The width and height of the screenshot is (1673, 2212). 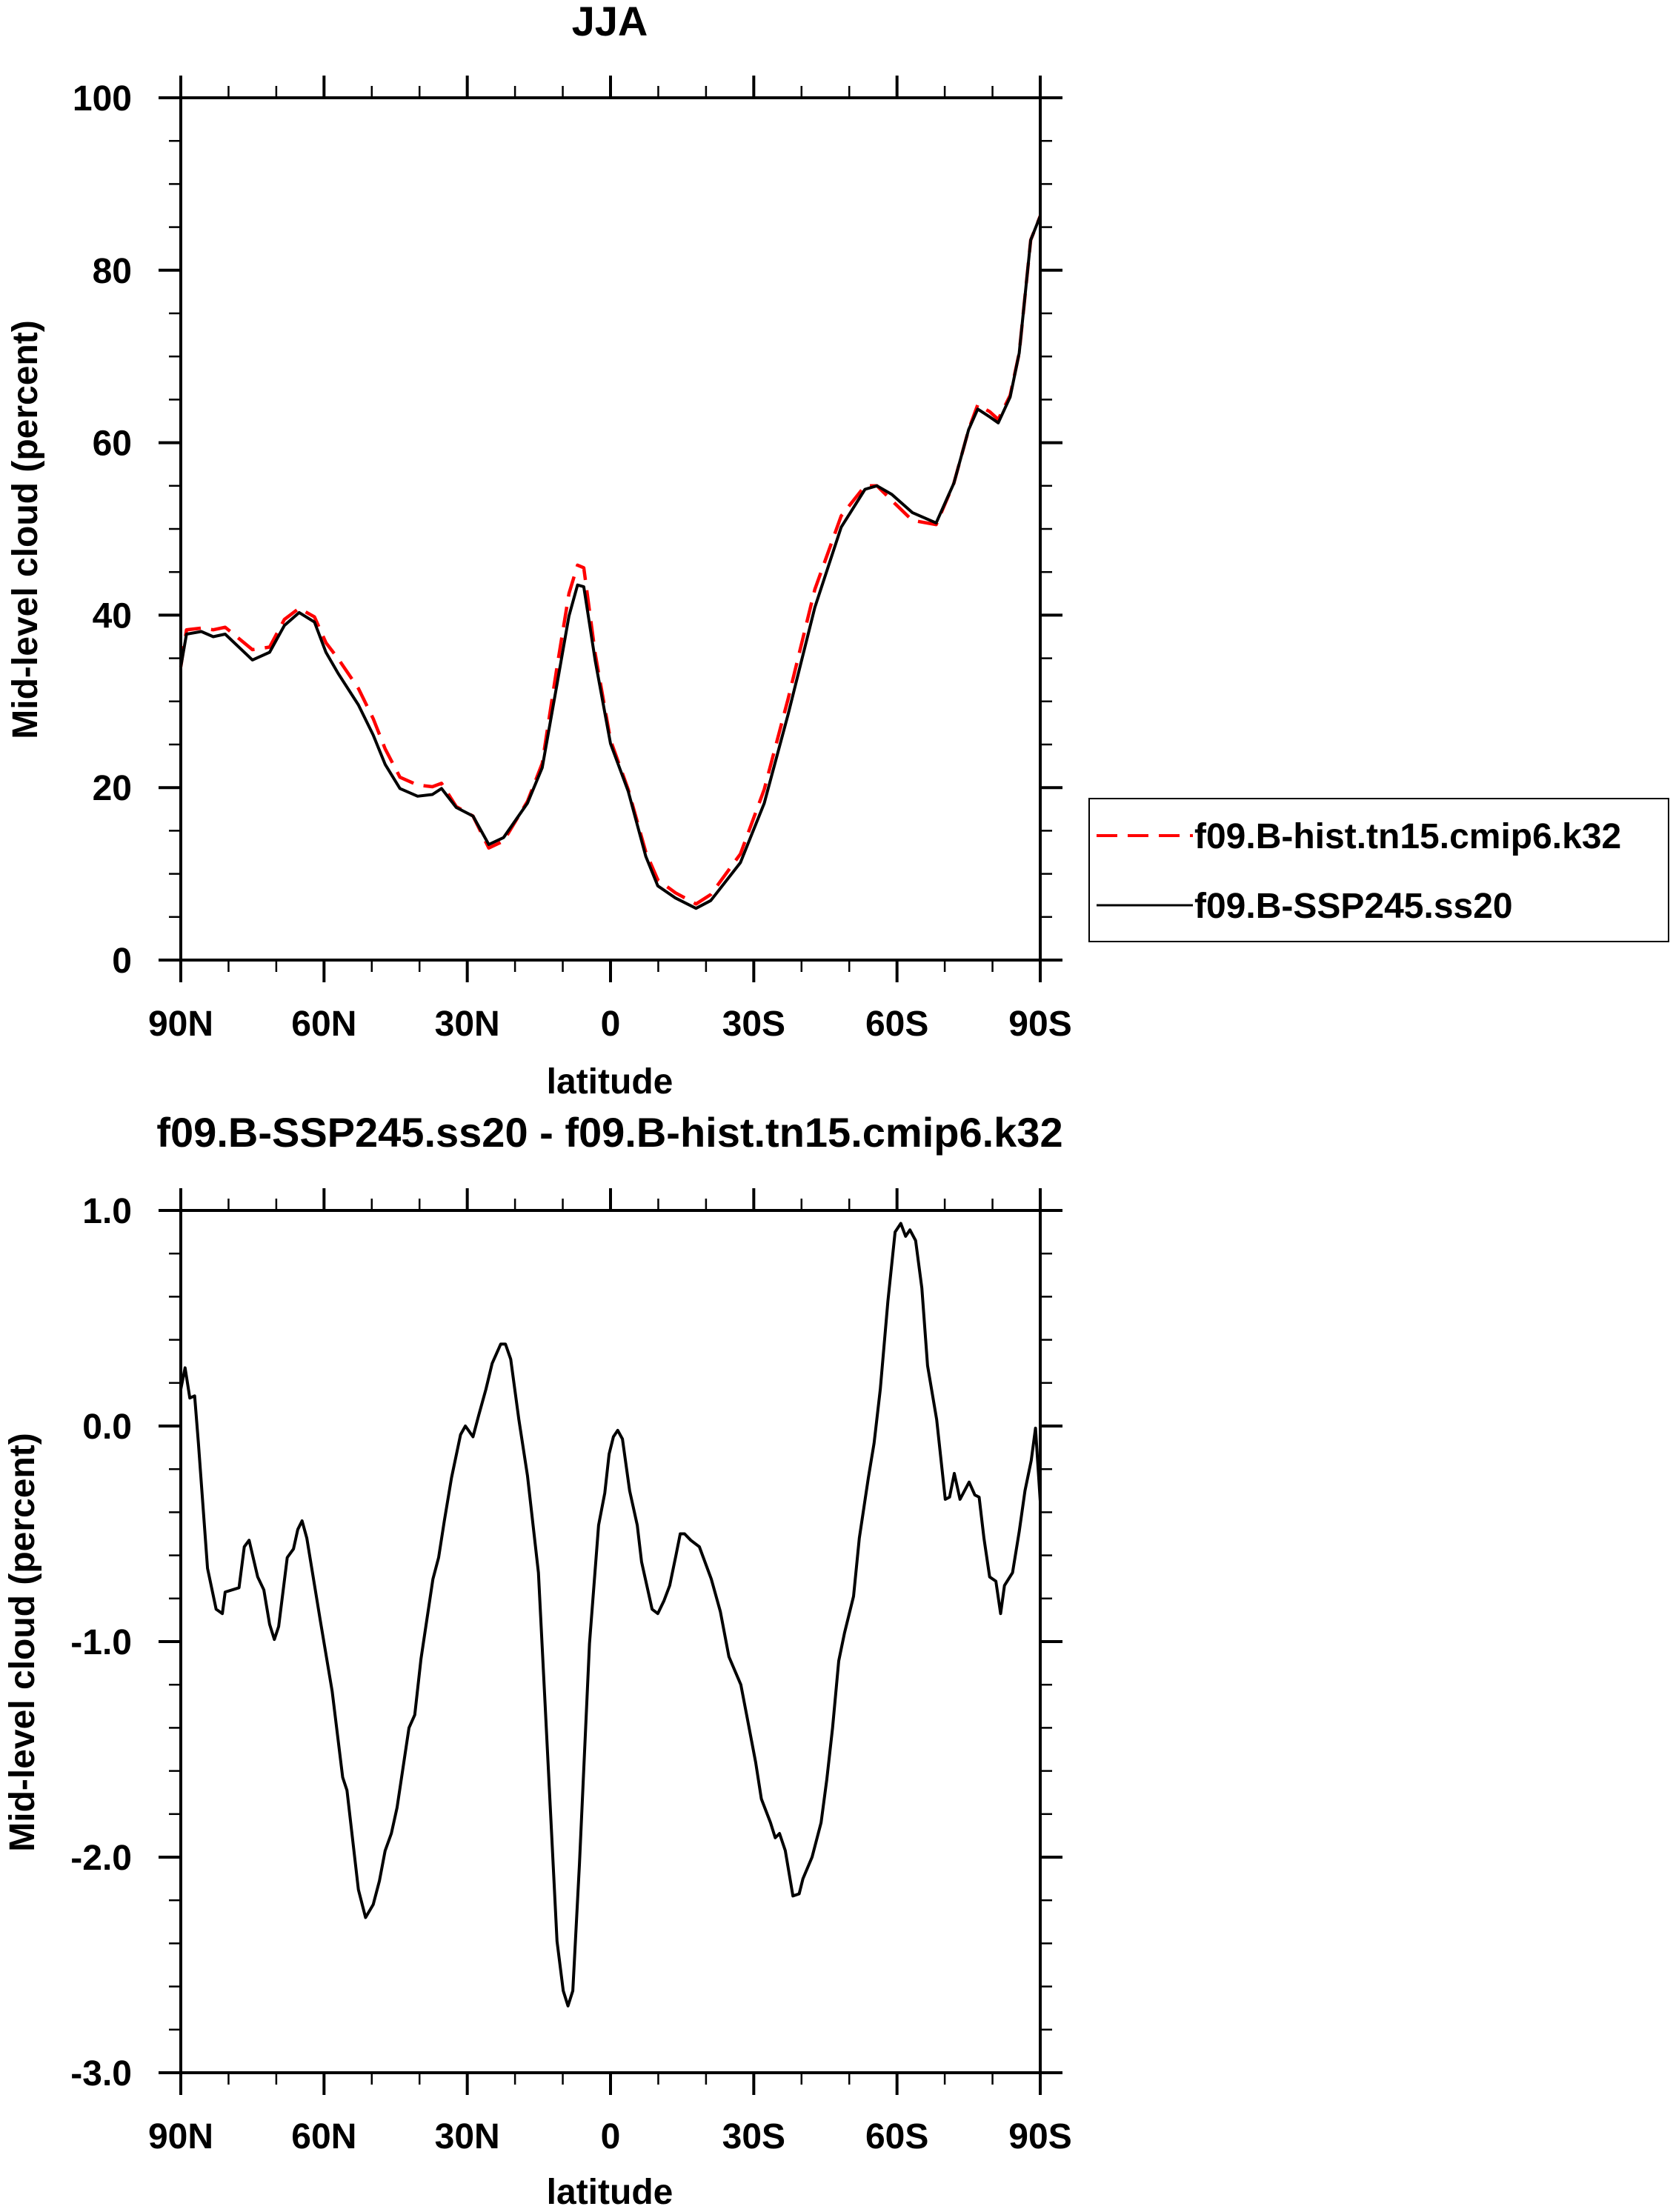 What do you see at coordinates (112, 444) in the screenshot?
I see `y-tick-label: 60` at bounding box center [112, 444].